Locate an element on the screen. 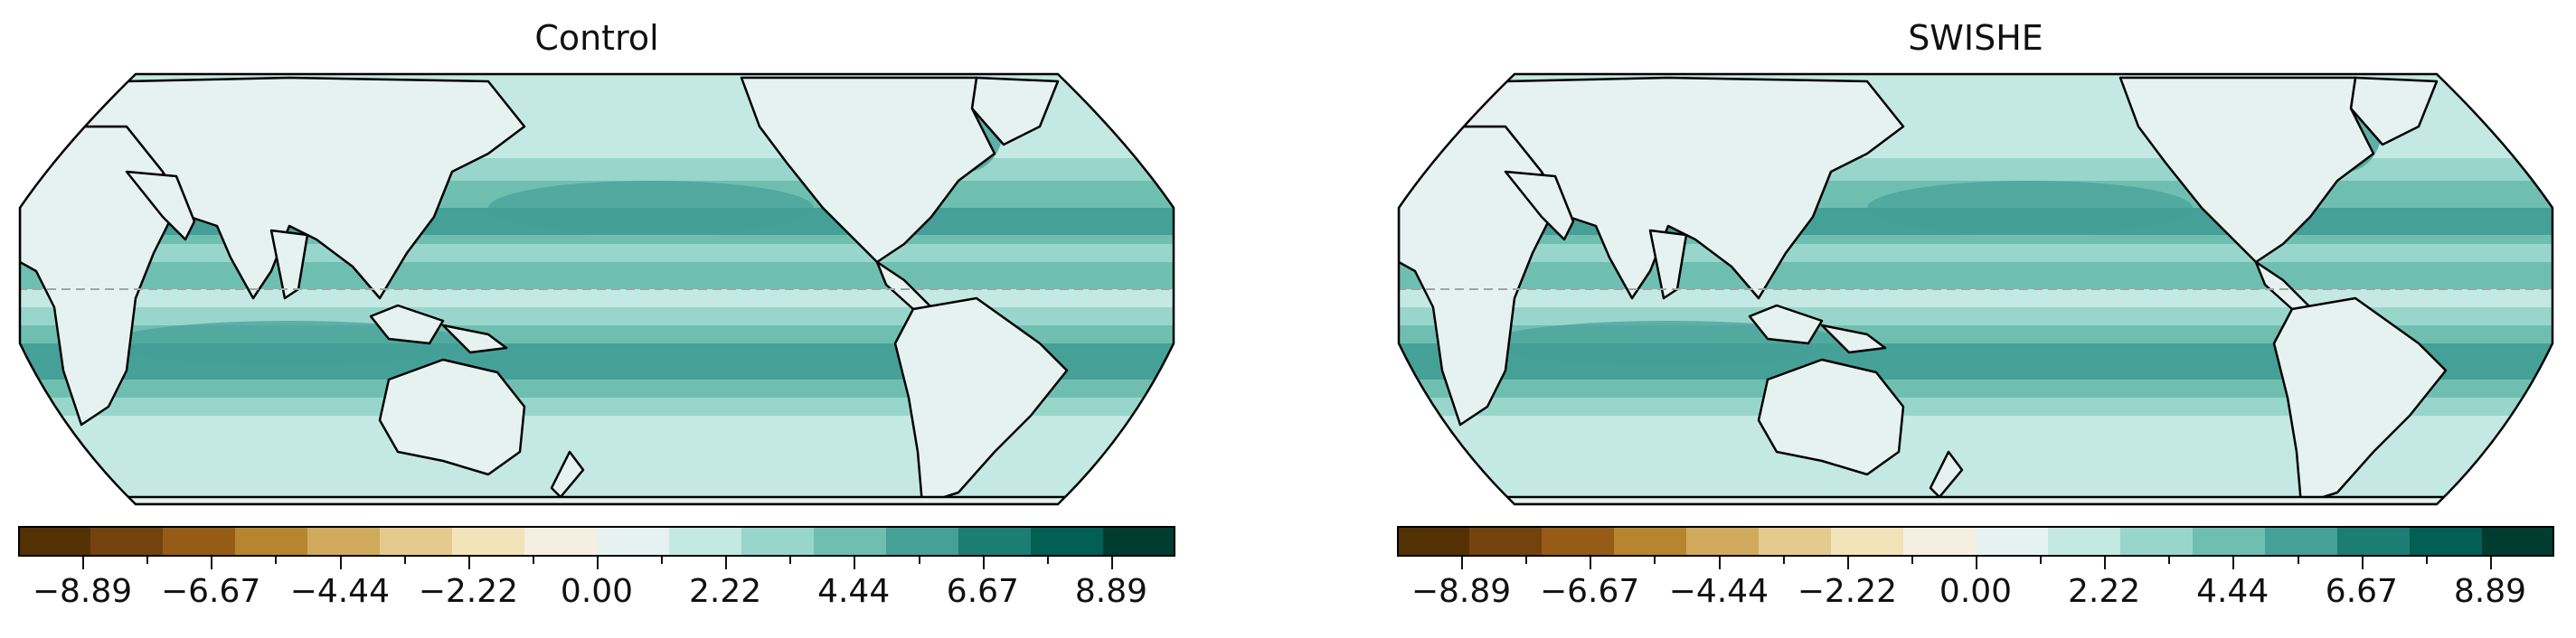 Image resolution: width=2576 pixels, height=638 pixels. panel-title: SWISHE is located at coordinates (1975, 38).